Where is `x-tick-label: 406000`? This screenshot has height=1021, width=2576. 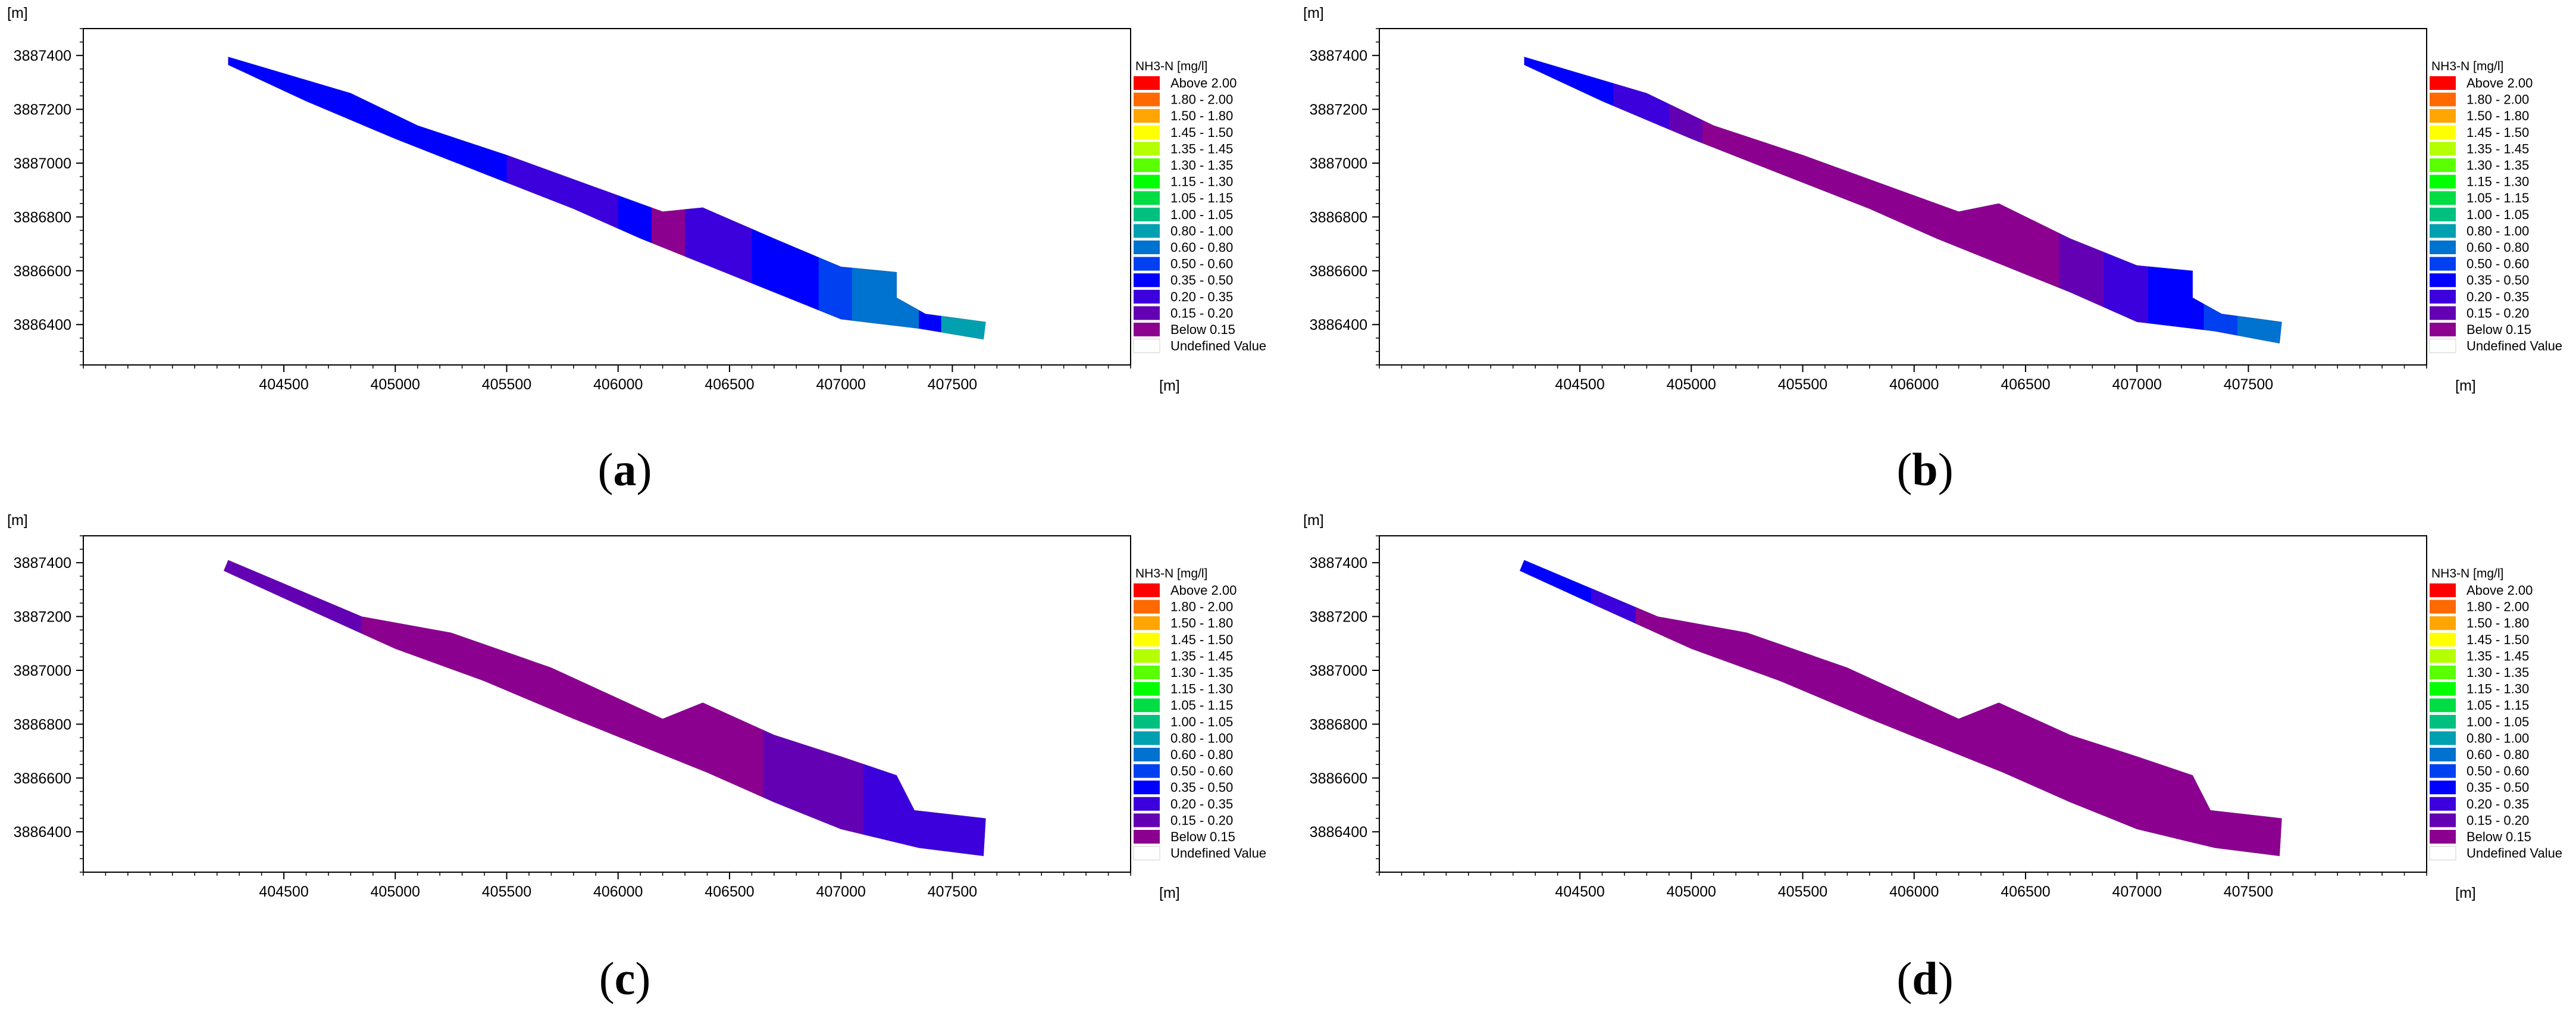
x-tick-label: 406000 is located at coordinates (618, 891).